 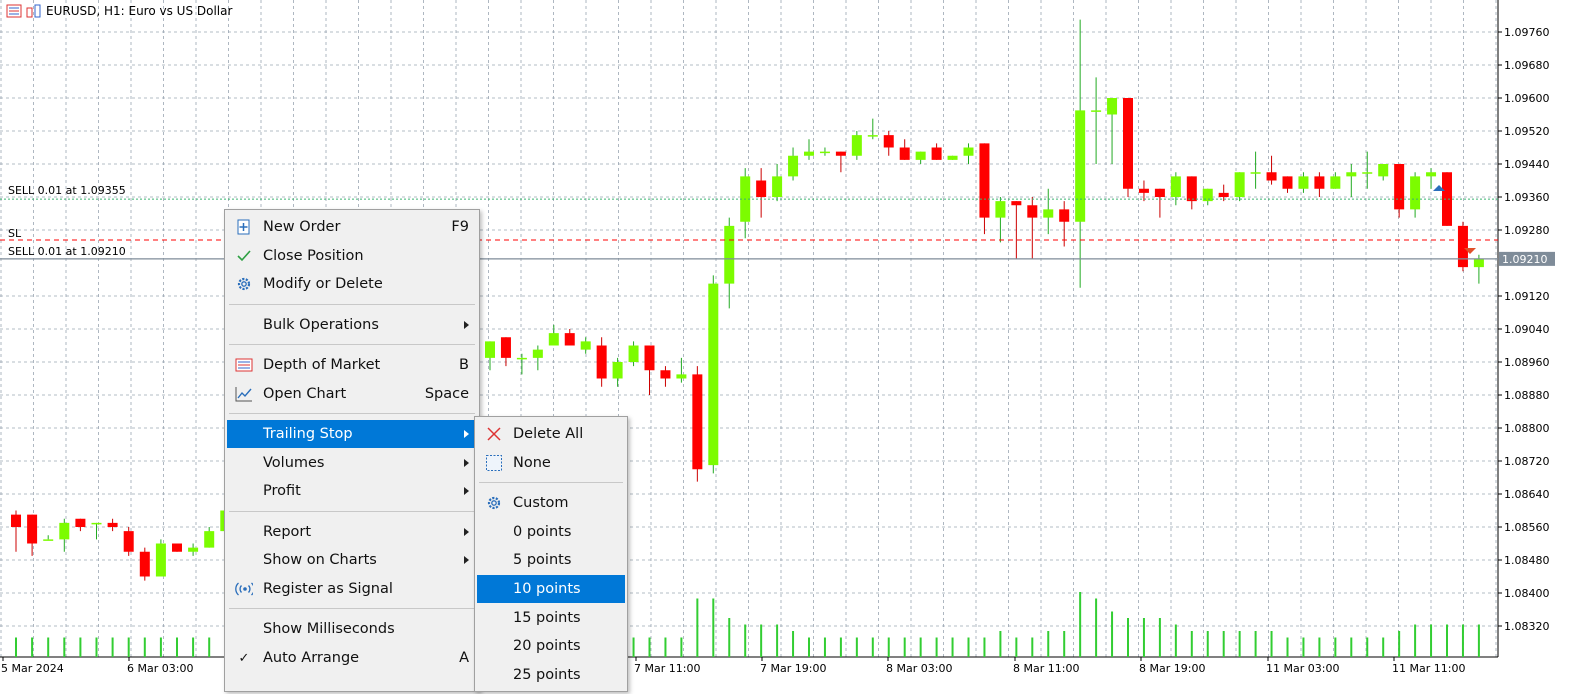 What do you see at coordinates (1428, 668) in the screenshot?
I see `time-label: 11 Mar 11:00` at bounding box center [1428, 668].